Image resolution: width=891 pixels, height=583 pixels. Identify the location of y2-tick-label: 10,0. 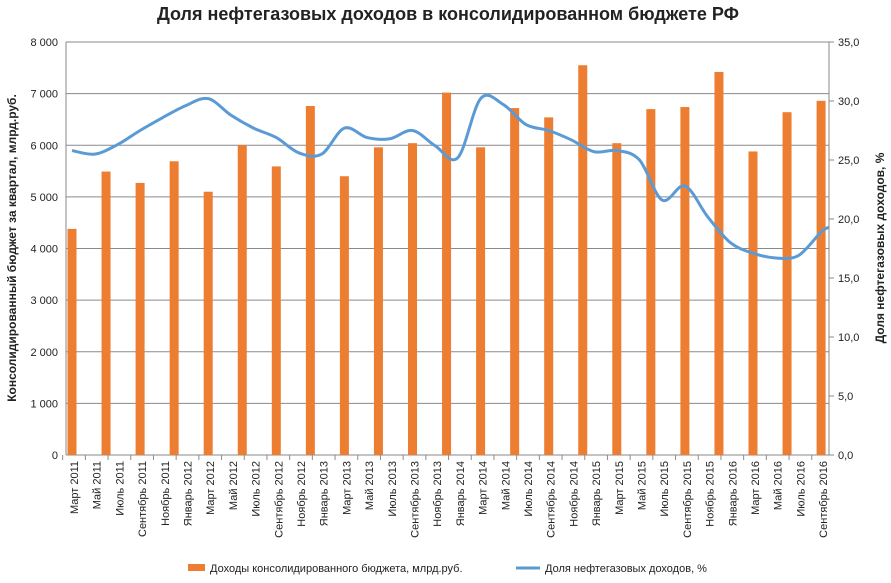
(848, 338).